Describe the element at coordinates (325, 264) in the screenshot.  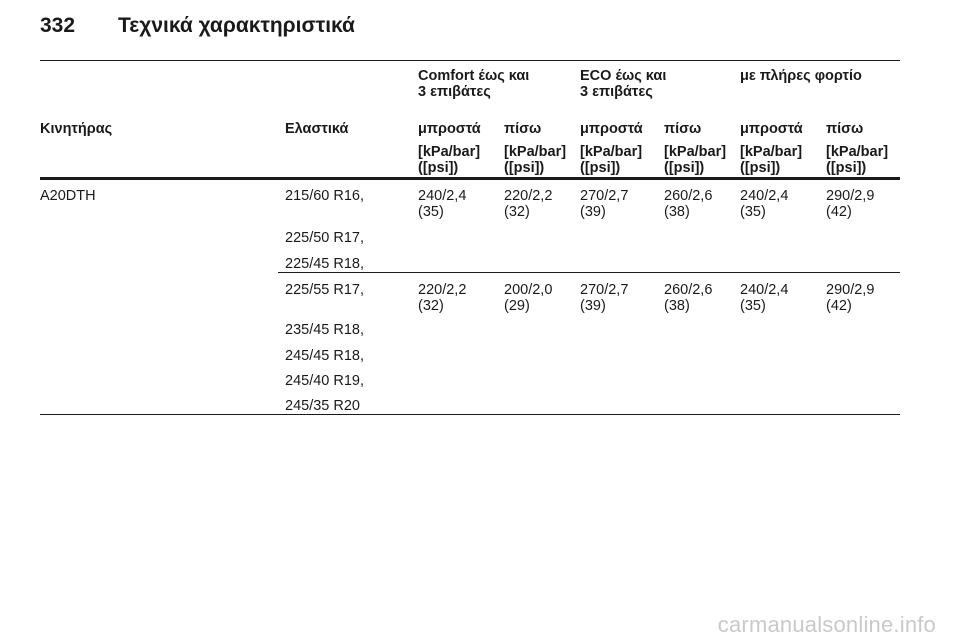
I see `tyre-size: 225/45 R18,` at that location.